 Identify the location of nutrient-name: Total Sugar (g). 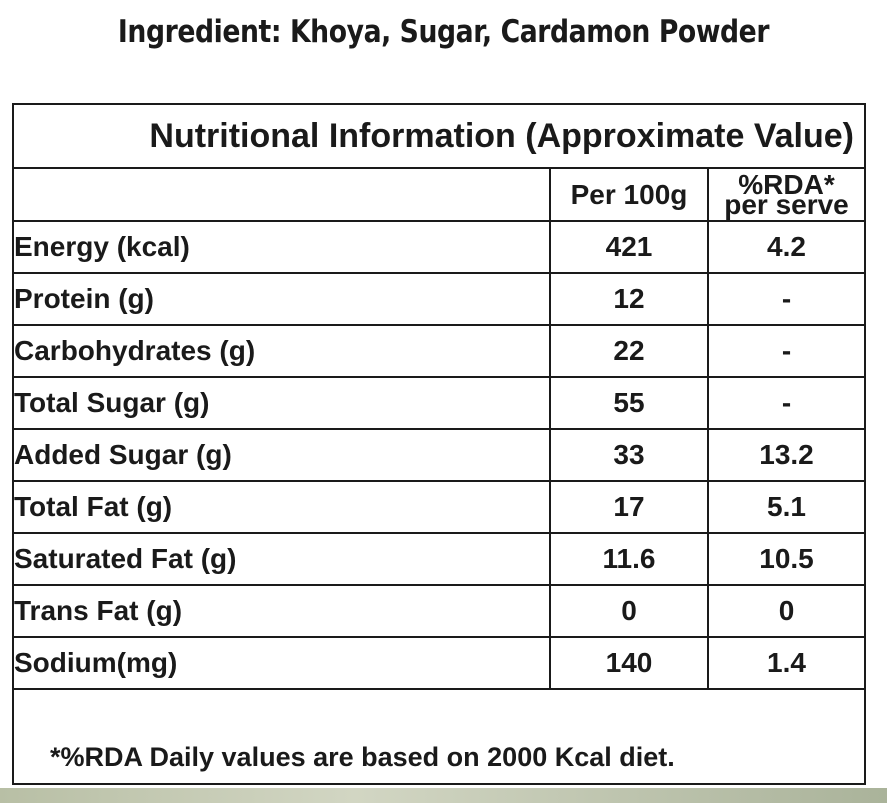
(282, 403).